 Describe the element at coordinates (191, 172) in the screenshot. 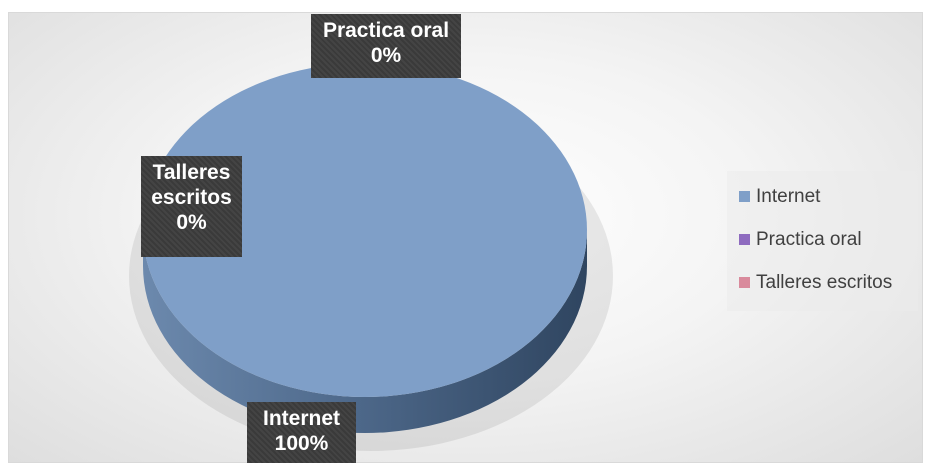

I see `data-label-name-line1: Talleres` at that location.